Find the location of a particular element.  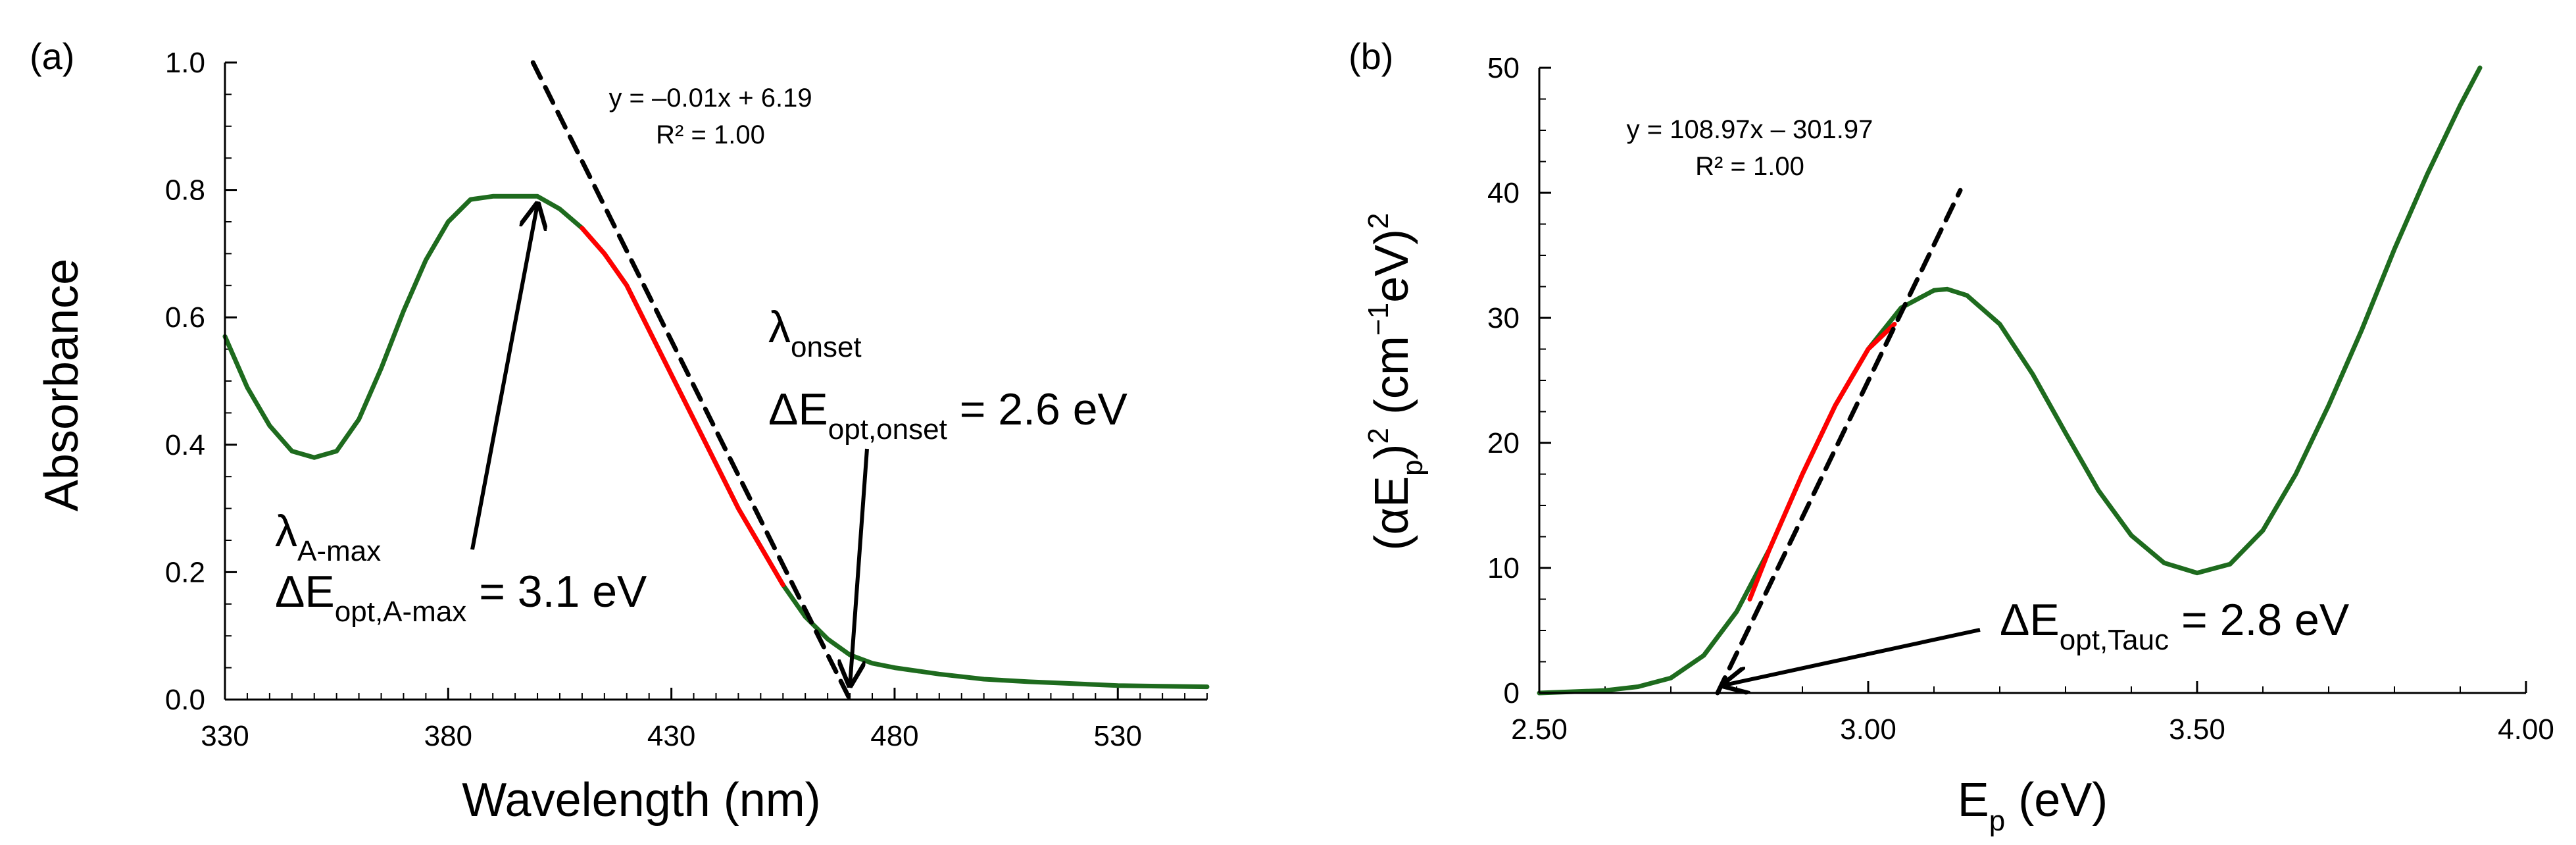

panel-a-series-fitted-region is located at coordinates (682, 407).